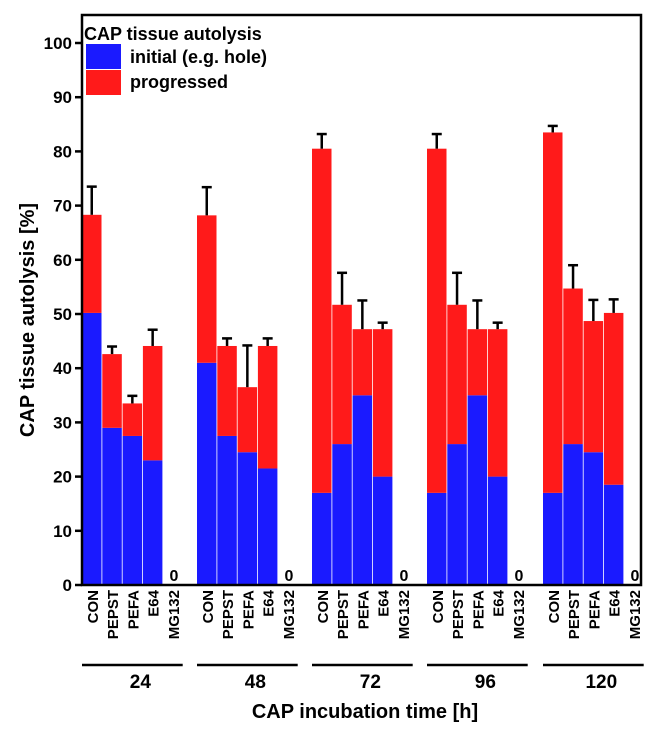 This screenshot has height=731, width=646. Describe the element at coordinates (67, 585) in the screenshot. I see `y-tick-label: 0` at that location.